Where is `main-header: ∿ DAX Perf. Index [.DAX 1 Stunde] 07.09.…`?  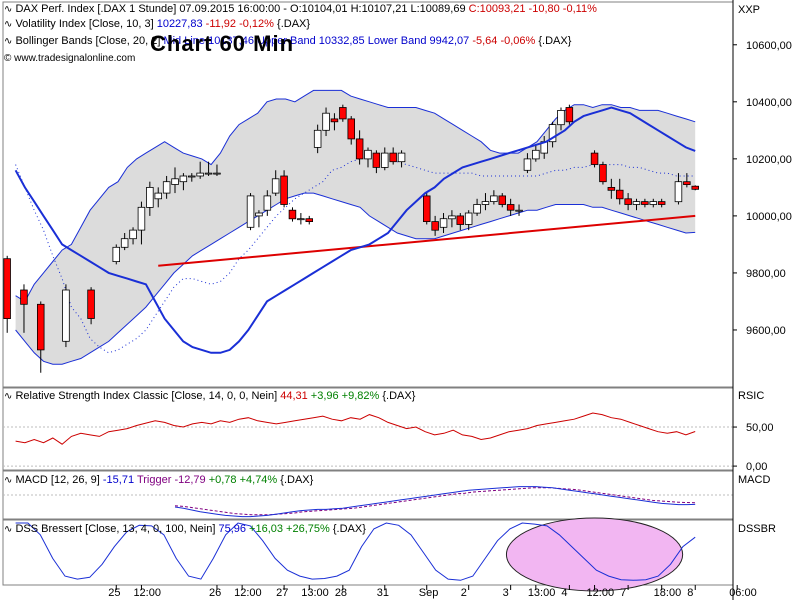
main-header: ∿ DAX Perf. Index [.DAX 1 Stunde] 07.09.… is located at coordinates (300, 9).